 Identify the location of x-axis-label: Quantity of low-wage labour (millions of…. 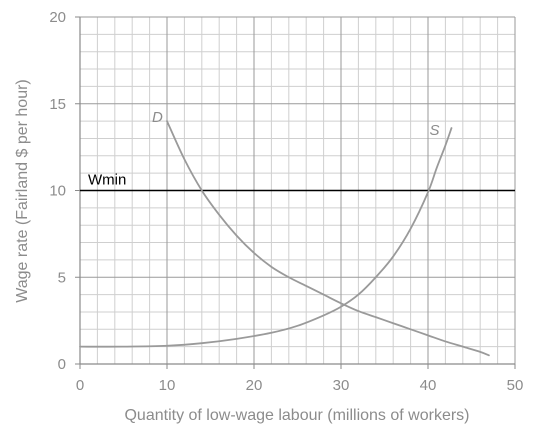
(296, 415).